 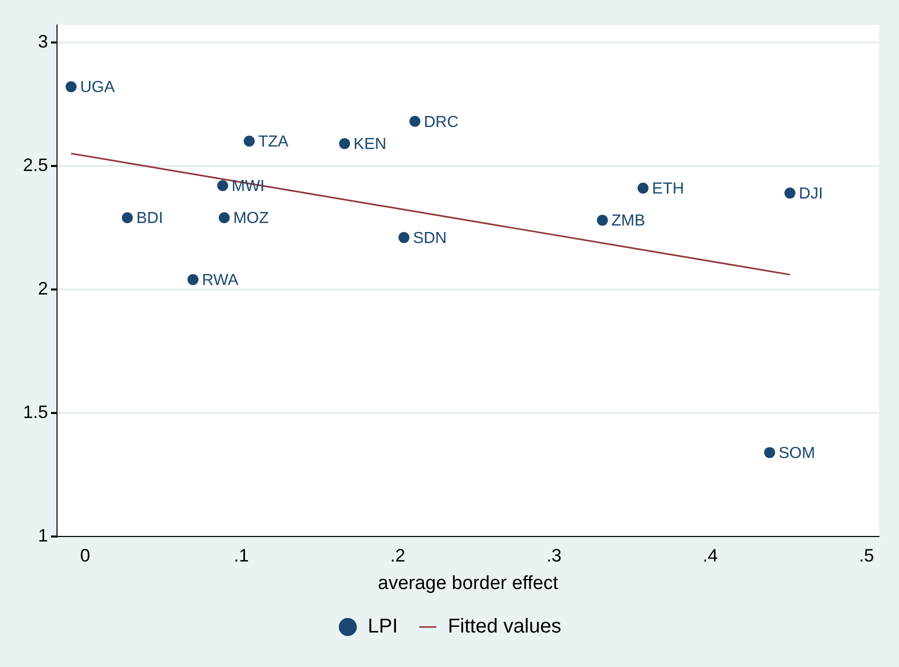 I want to click on annotation: DRC, so click(x=441, y=122).